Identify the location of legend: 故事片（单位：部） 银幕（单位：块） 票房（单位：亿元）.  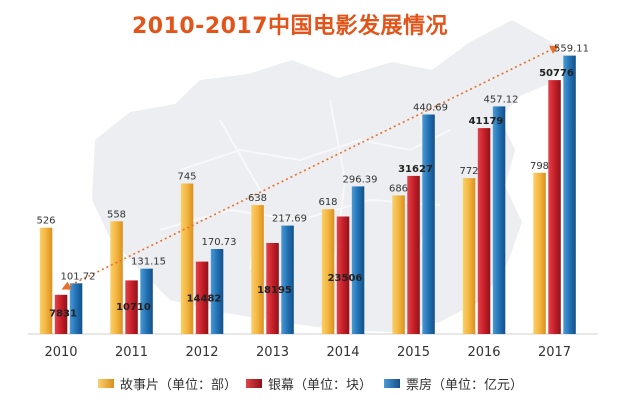
(328, 384).